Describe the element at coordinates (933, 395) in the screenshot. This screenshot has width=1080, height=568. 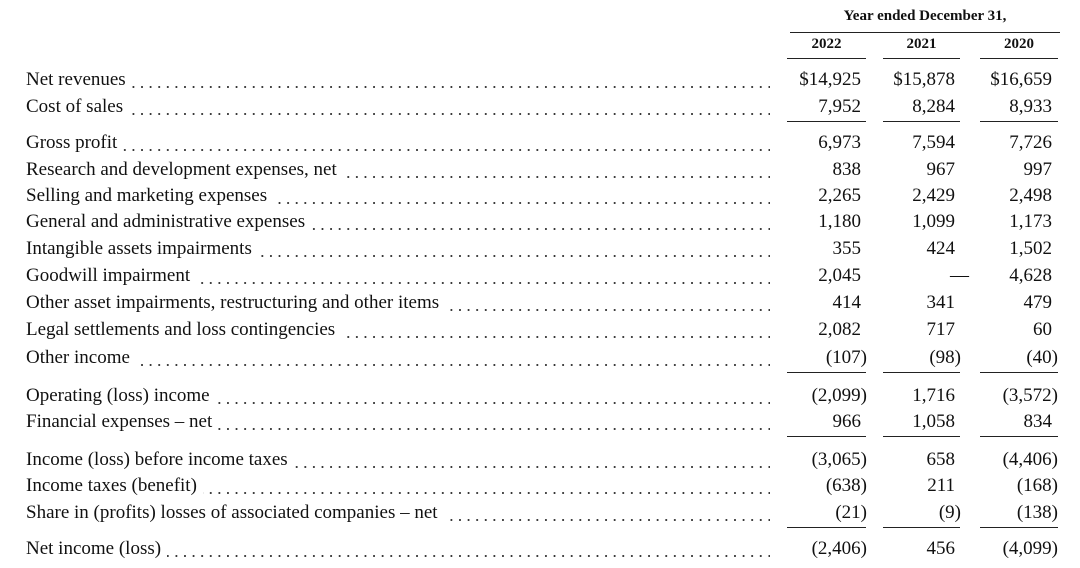
I see `row-value: 1,716` at that location.